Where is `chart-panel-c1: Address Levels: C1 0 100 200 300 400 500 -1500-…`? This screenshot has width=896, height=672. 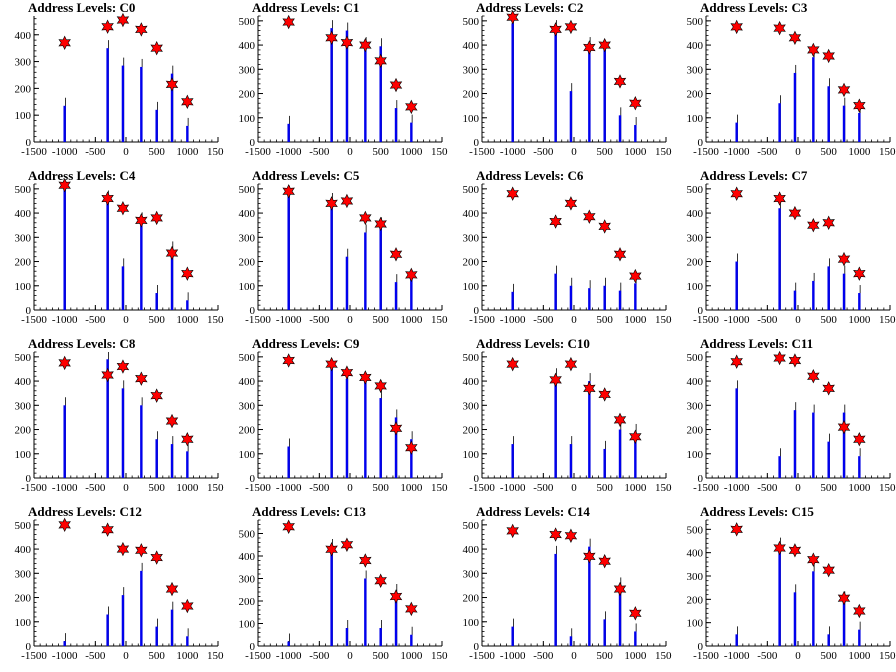 chart-panel-c1: Address Levels: C1 0 100 200 300 400 500 -1500-… is located at coordinates (336, 84).